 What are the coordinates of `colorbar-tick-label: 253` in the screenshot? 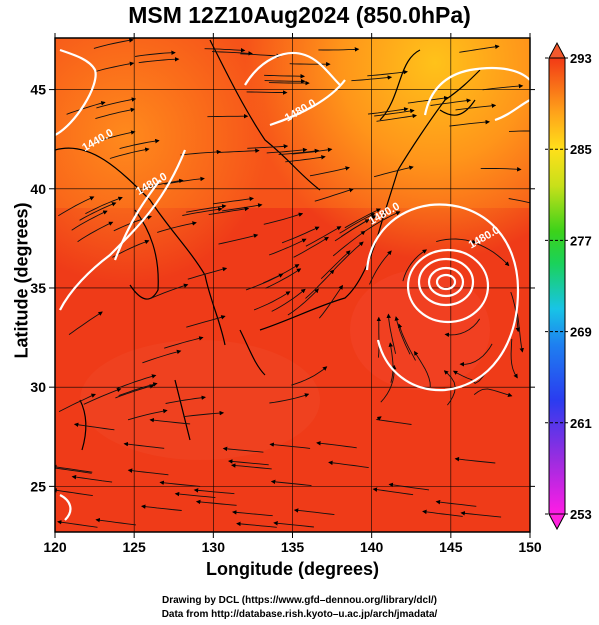 It's located at (581, 514).